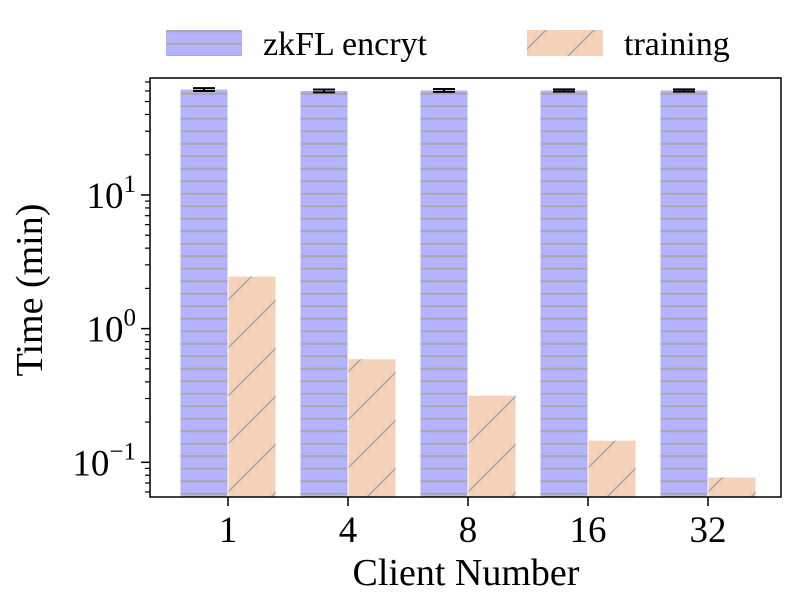 The width and height of the screenshot is (797, 607). I want to click on y-axis-ticks: 10⁻¹ 10⁰ 10¹, so click(111, 287).